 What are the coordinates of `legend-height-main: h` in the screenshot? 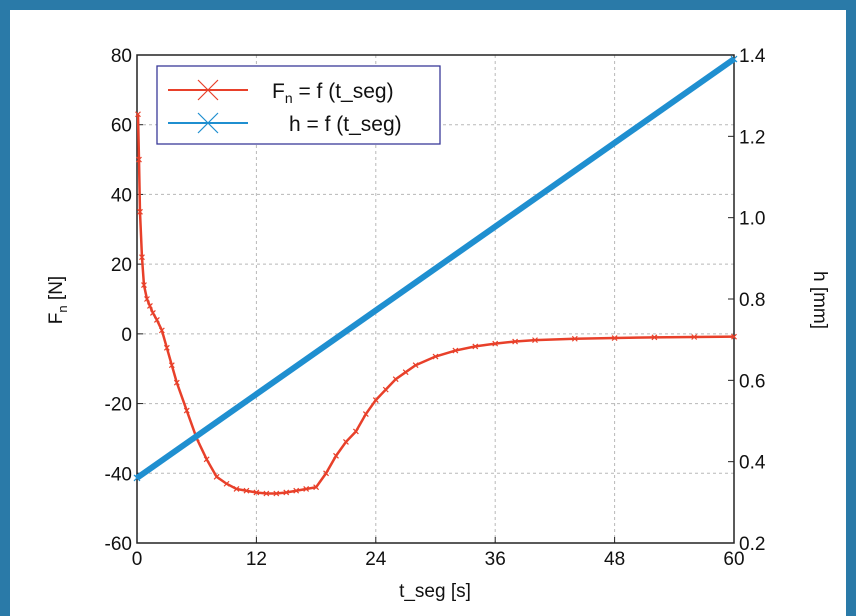 It's located at (295, 124).